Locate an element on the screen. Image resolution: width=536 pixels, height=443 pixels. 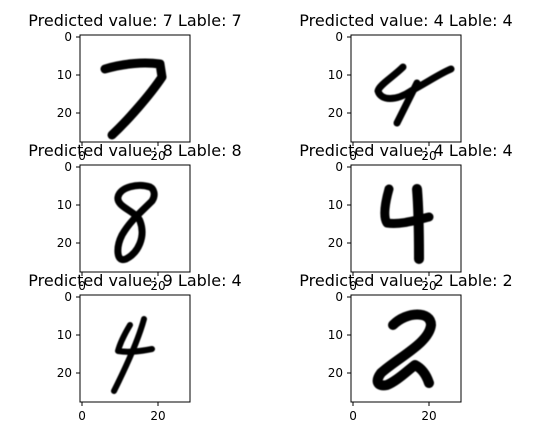
panel-3: Predicted value: 8 Lable: 8 0 10 20 0 20 is located at coordinates (134, 217).